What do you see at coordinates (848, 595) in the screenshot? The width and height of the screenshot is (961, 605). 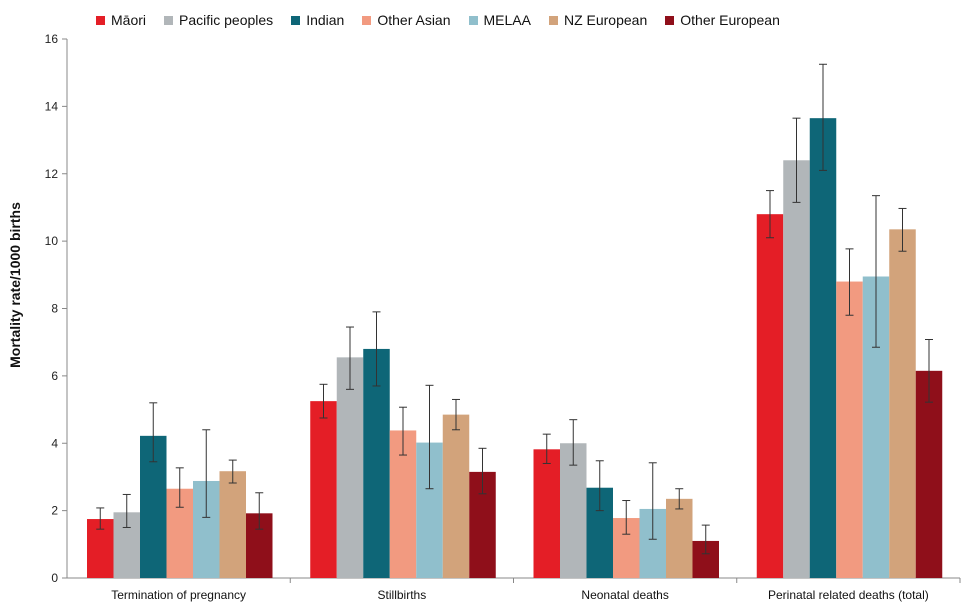 I see `x-category-label: Perinatal related deaths (total)` at bounding box center [848, 595].